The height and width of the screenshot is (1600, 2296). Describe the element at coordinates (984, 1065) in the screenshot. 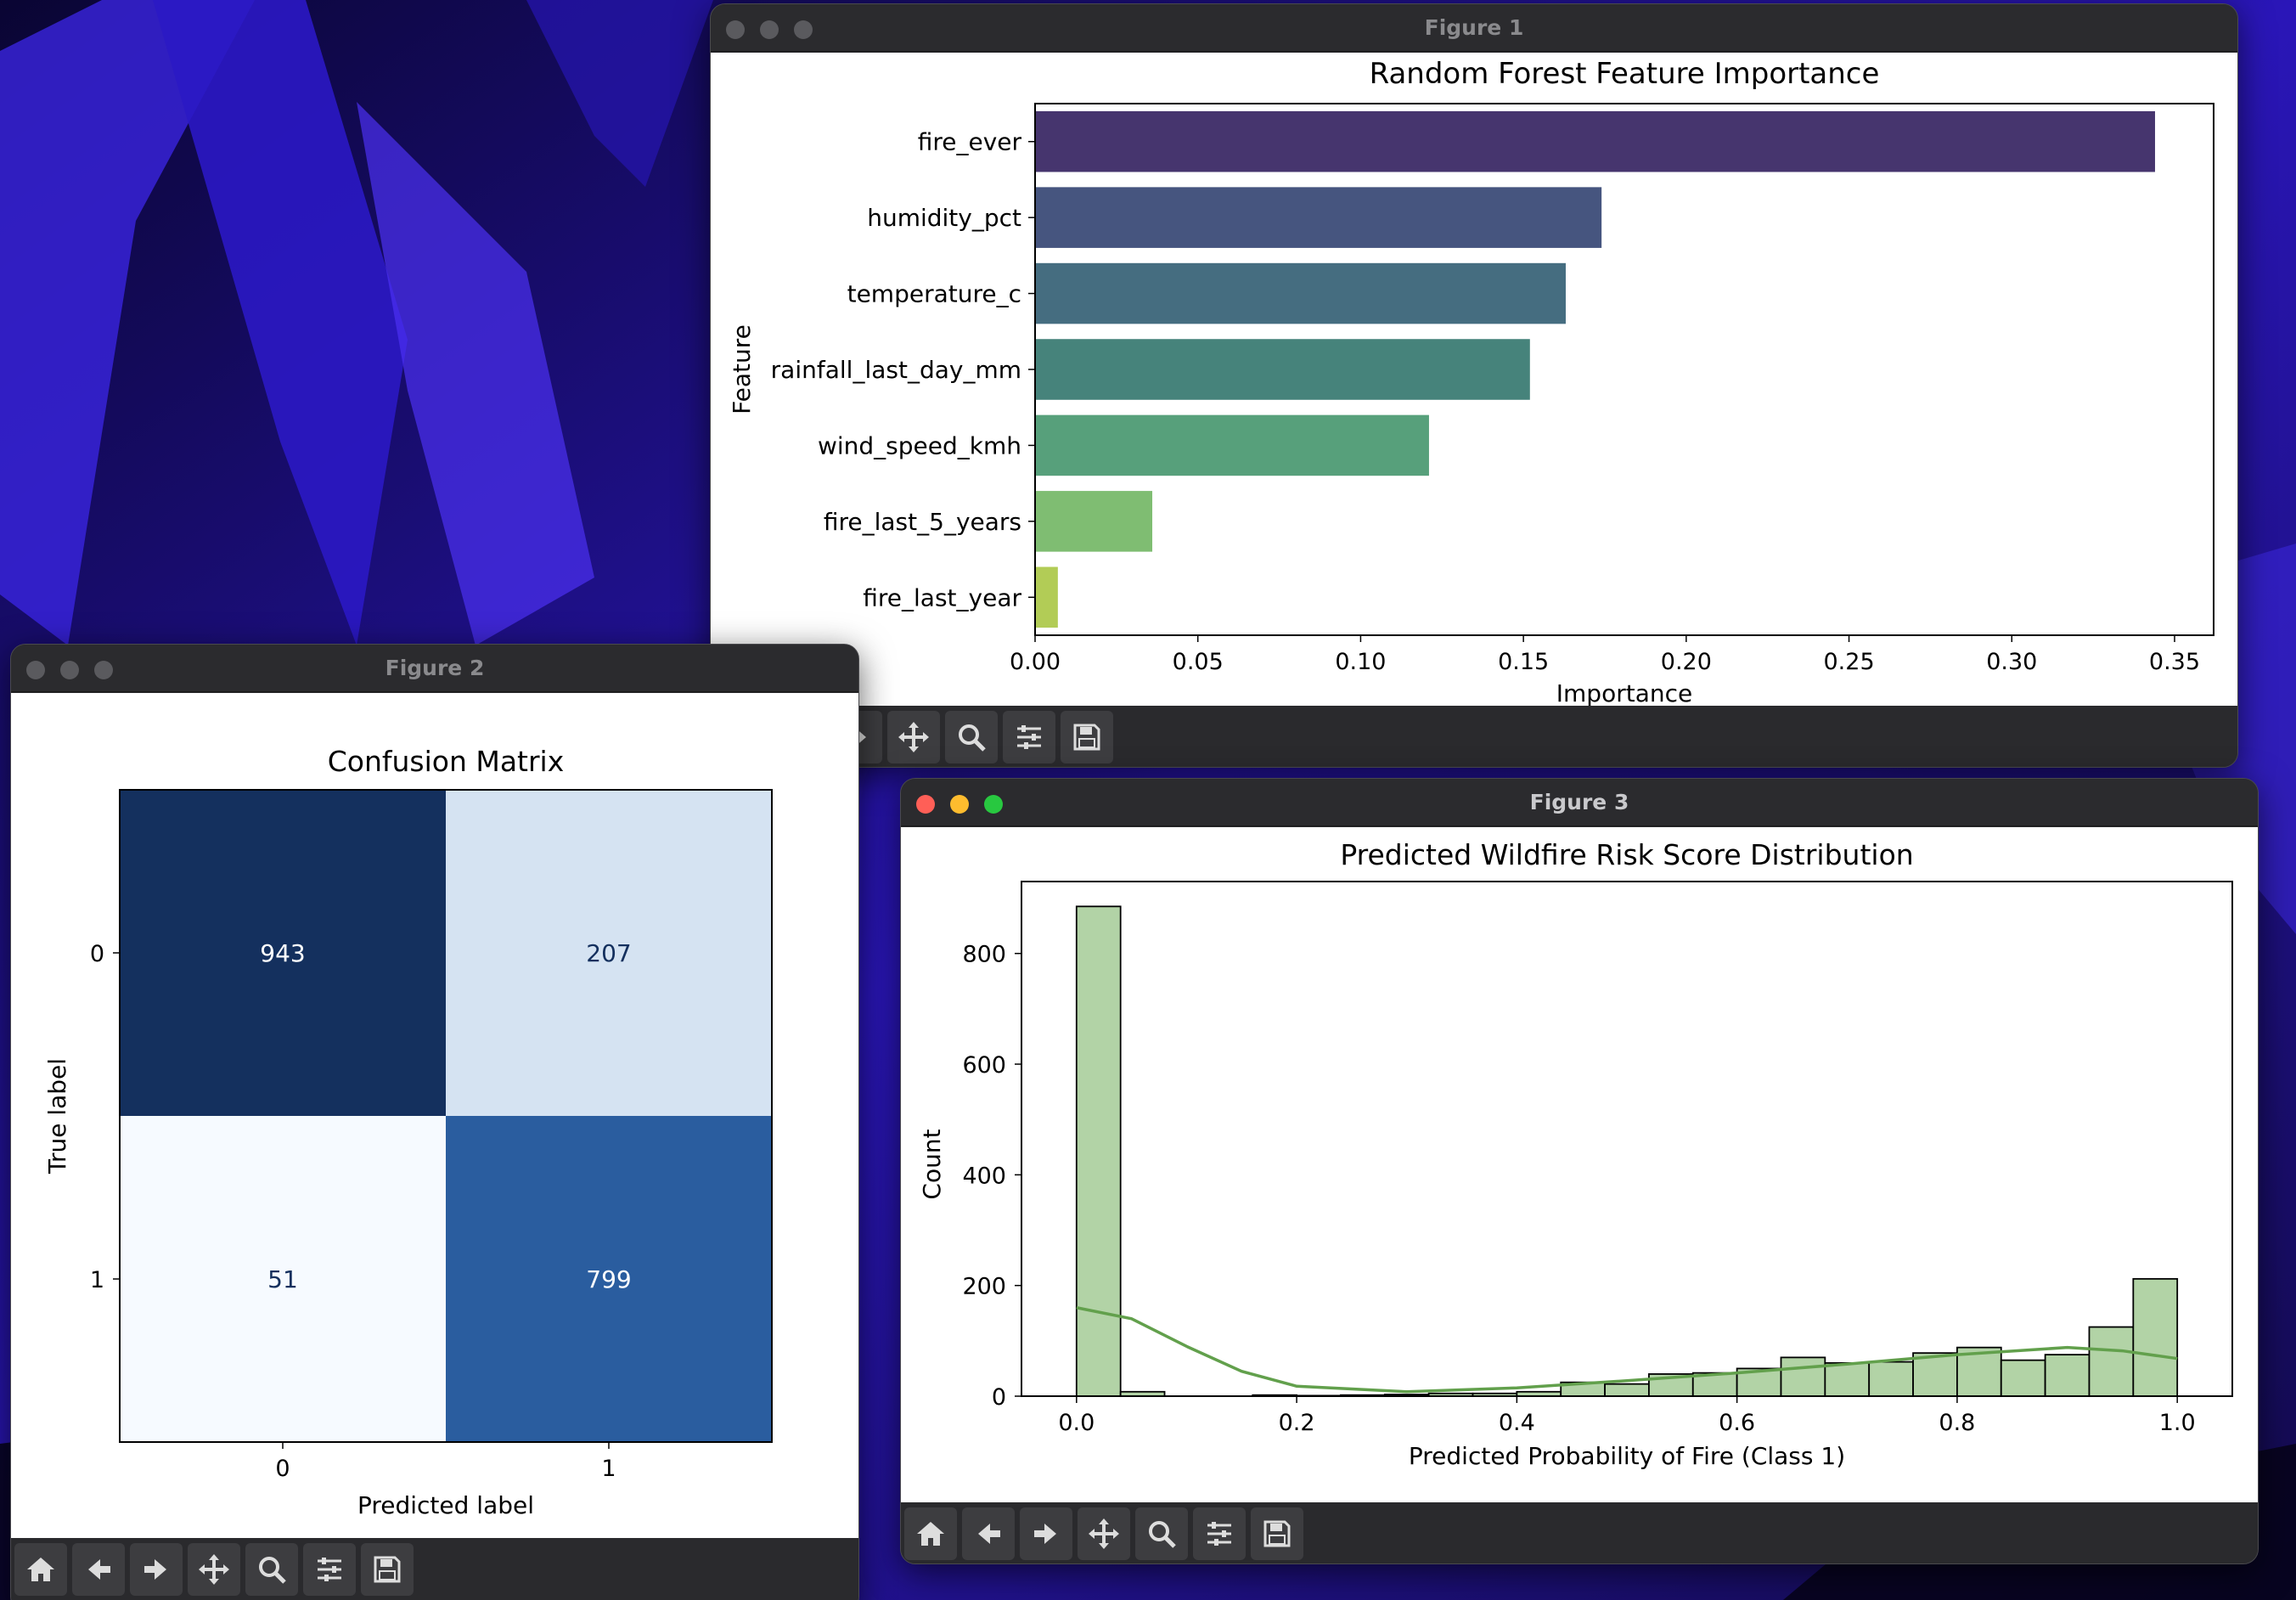

I see `y-tick-label: 600` at that location.